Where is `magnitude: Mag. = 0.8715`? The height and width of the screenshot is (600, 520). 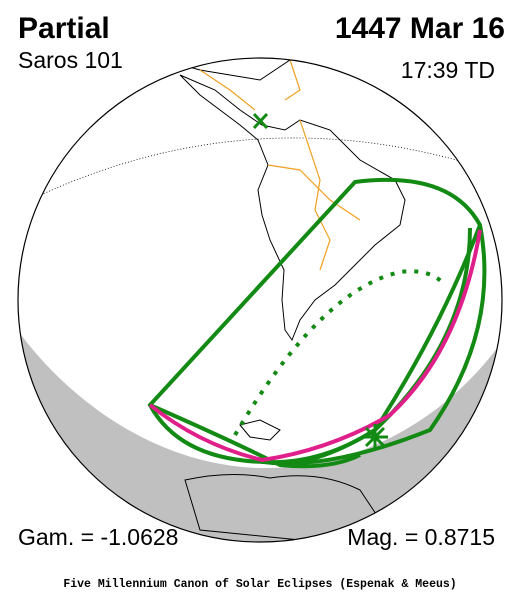 magnitude: Mag. = 0.8715 is located at coordinates (421, 537).